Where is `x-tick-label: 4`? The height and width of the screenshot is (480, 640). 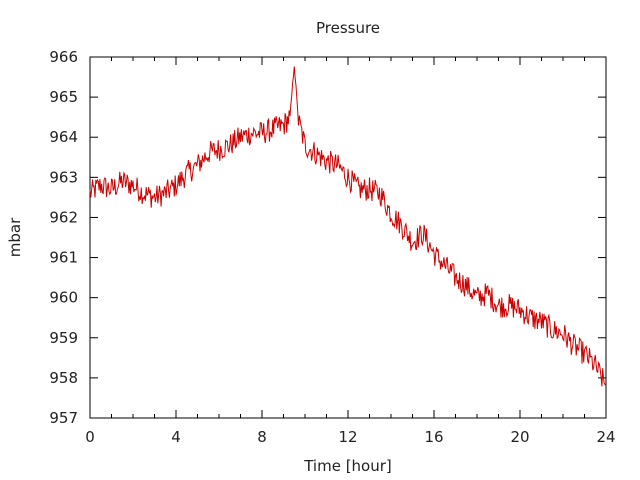 x-tick-label: 4 is located at coordinates (176, 437).